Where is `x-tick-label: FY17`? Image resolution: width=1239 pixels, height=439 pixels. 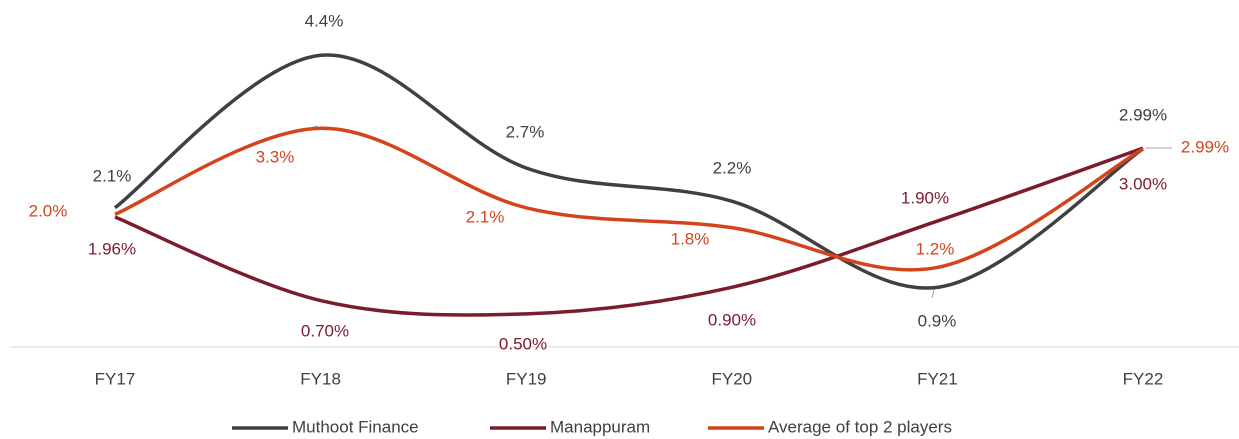
x-tick-label: FY17 is located at coordinates (115, 378).